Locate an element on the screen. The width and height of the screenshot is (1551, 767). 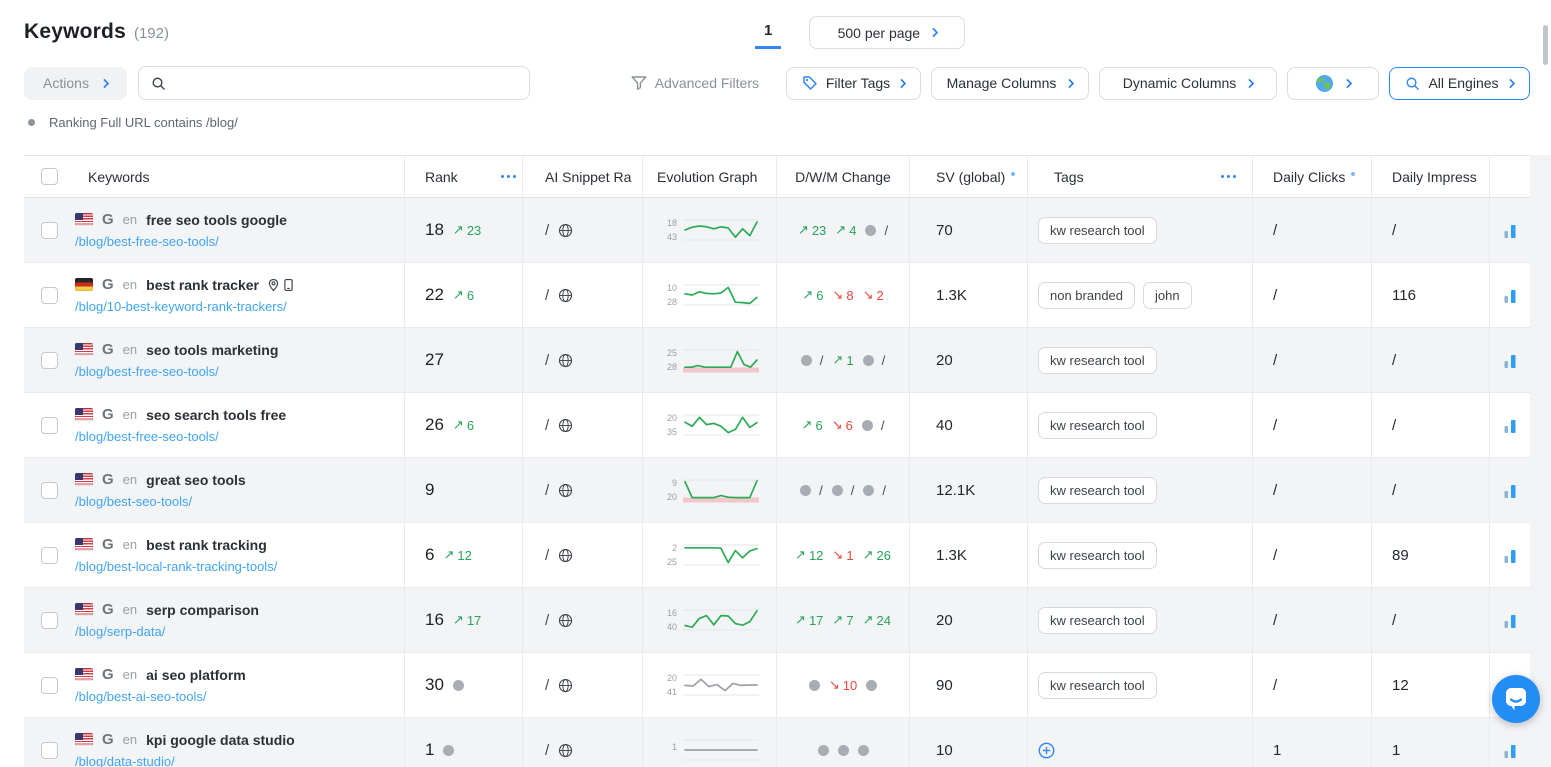
daily-impressions-cell: / is located at coordinates (1431, 360).